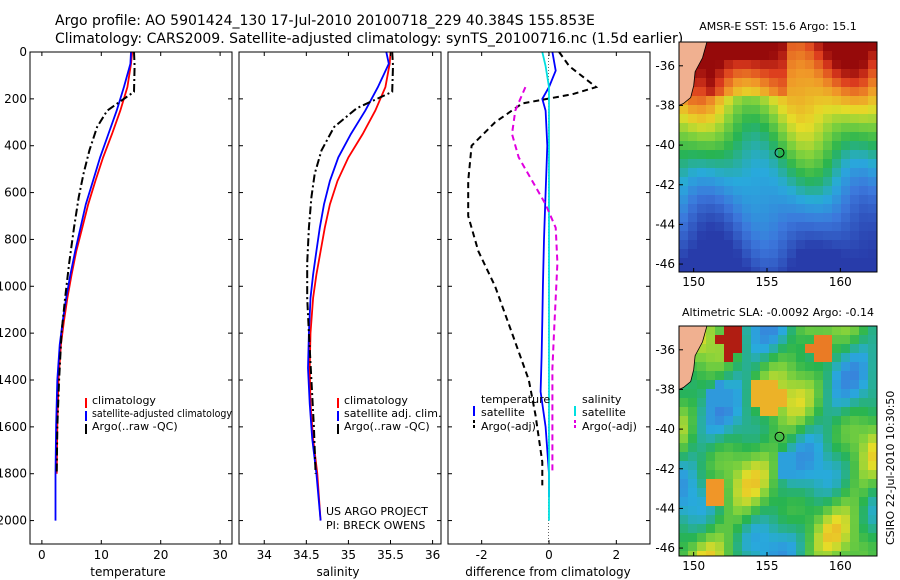 The width and height of the screenshot is (900, 580). I want to click on difference-legend-temperature: temperature satellite Argo(-adj), so click(511, 413).